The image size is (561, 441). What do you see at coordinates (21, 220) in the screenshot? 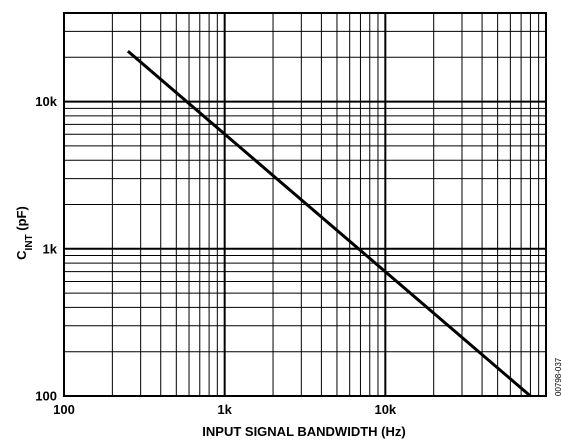
I see `y-axis-title-rest: (pF)` at bounding box center [21, 220].